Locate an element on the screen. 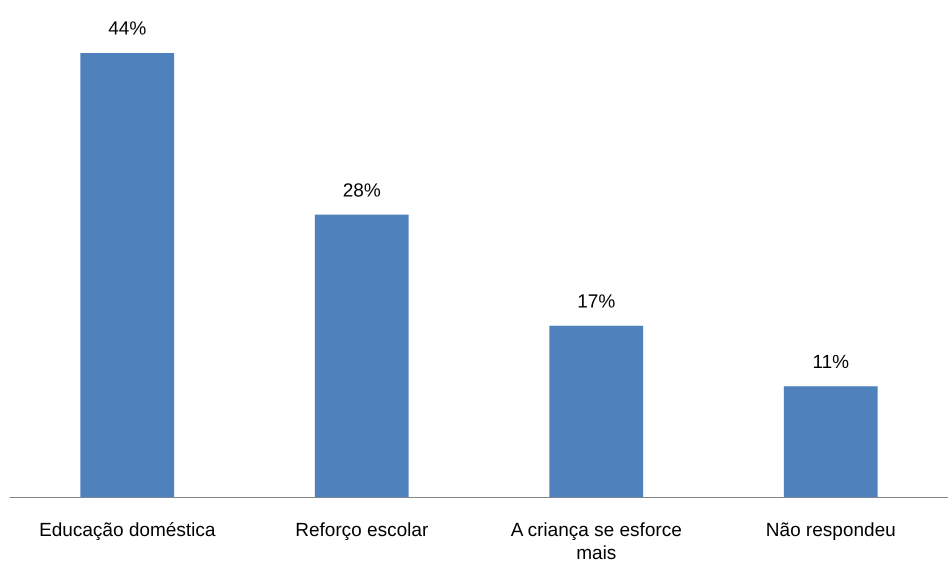 The height and width of the screenshot is (579, 948). x-tick-label: Reforço escolar is located at coordinates (362, 531).